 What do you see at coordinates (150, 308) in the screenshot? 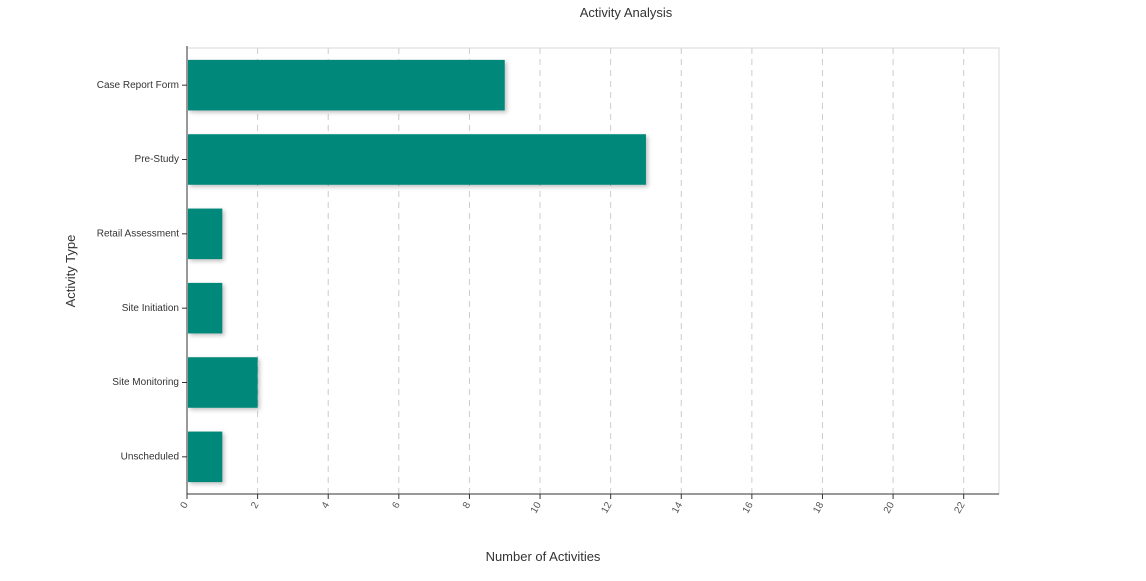
I see `y-category-label-3: Site Initiation` at bounding box center [150, 308].